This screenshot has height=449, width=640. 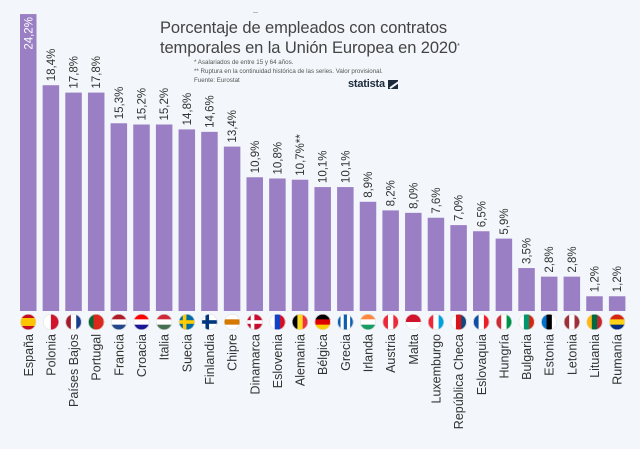 I want to click on czech-flag-icon, so click(x=458, y=322).